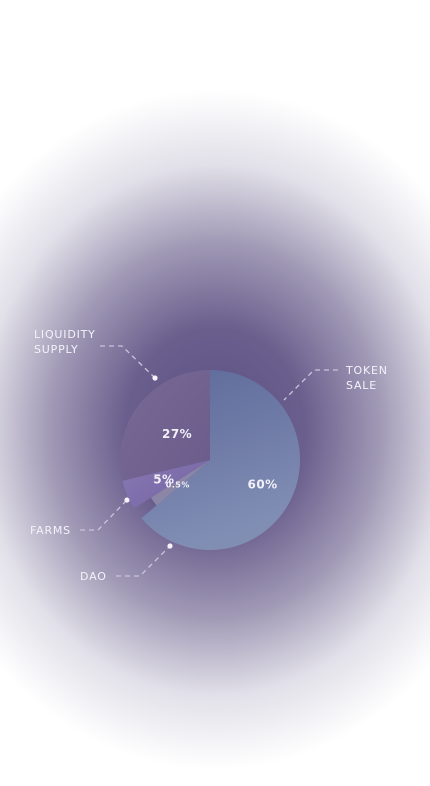 The height and width of the screenshot is (786, 430). What do you see at coordinates (361, 385) in the screenshot?
I see `legend-label-token-sale-line2: SALE` at bounding box center [361, 385].